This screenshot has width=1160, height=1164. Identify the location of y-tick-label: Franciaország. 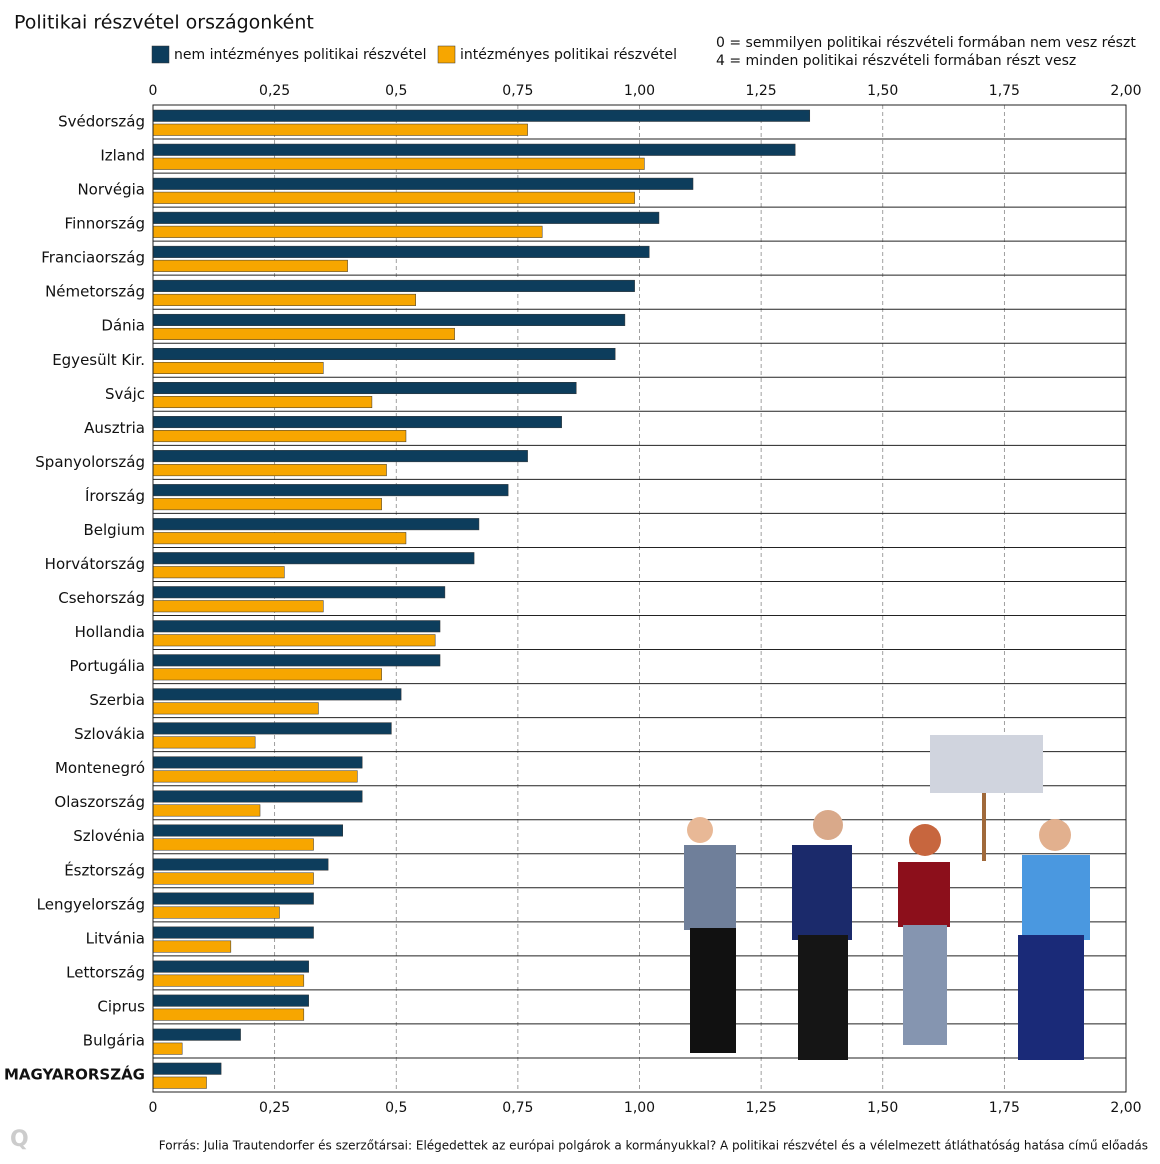
(93, 258).